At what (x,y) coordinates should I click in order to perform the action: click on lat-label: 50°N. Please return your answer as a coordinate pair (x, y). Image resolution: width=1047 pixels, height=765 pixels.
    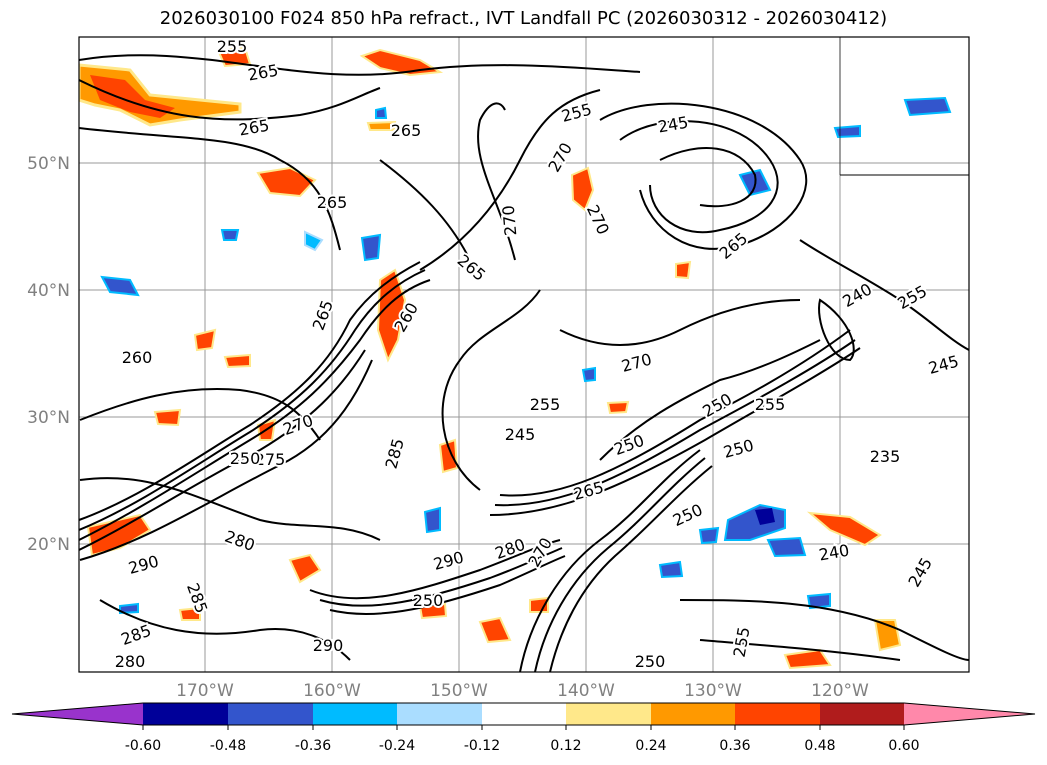
    Looking at the image, I should click on (48, 164).